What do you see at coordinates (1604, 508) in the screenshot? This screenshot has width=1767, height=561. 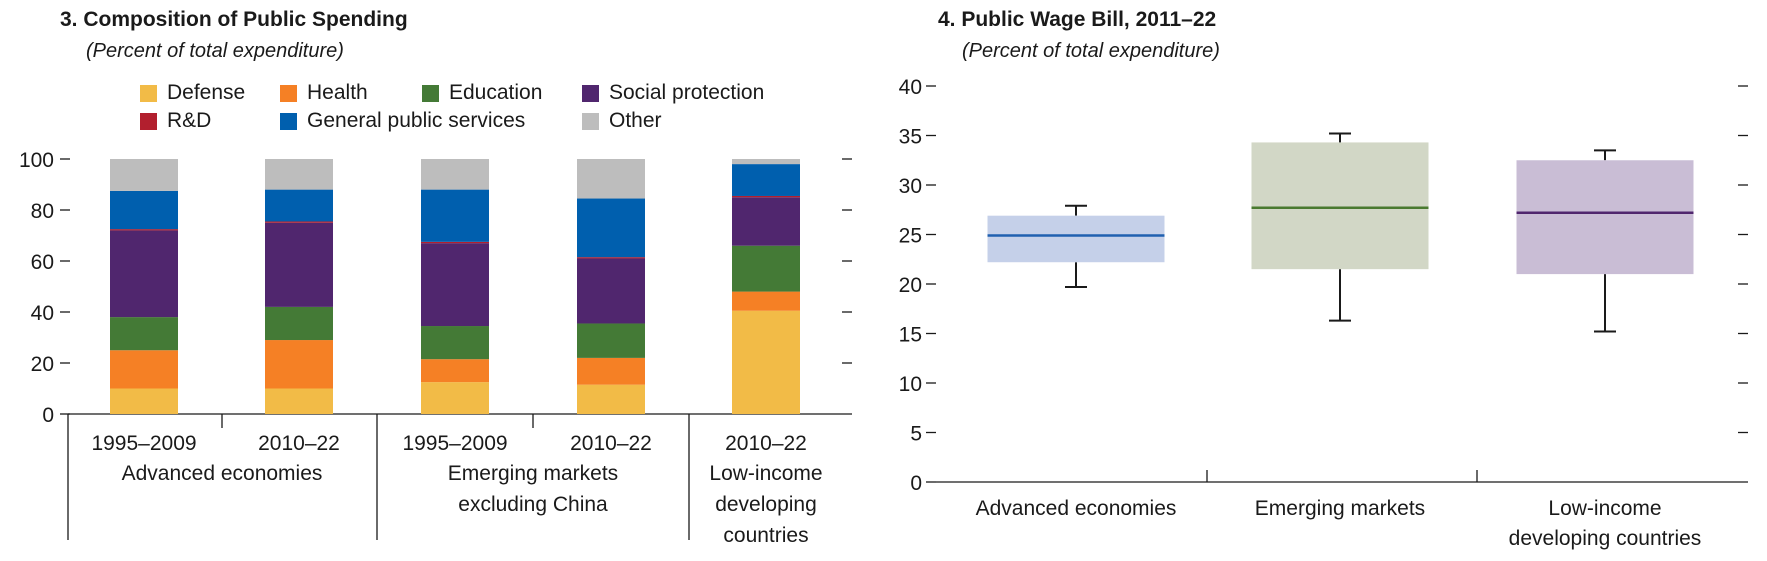 I see `x-category-label-low-income-developing-countries-line1: Low-income` at bounding box center [1604, 508].